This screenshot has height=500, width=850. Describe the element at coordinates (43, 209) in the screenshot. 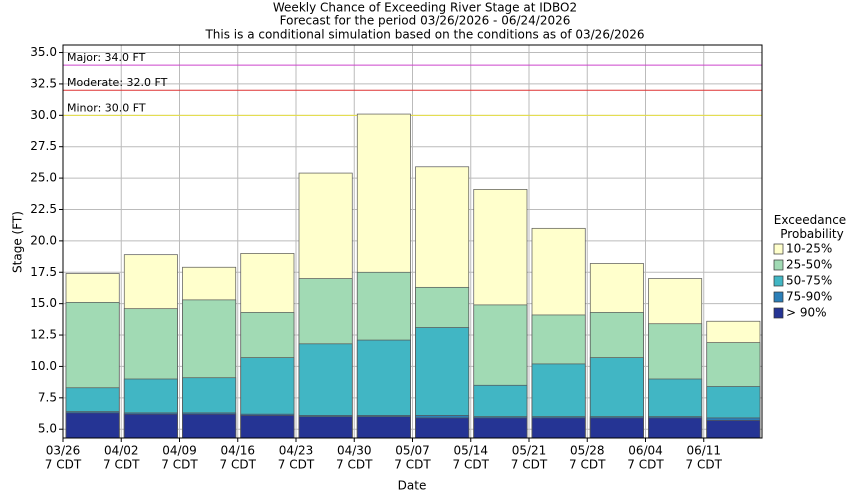

I see `y-tick-label: 22.5` at that location.